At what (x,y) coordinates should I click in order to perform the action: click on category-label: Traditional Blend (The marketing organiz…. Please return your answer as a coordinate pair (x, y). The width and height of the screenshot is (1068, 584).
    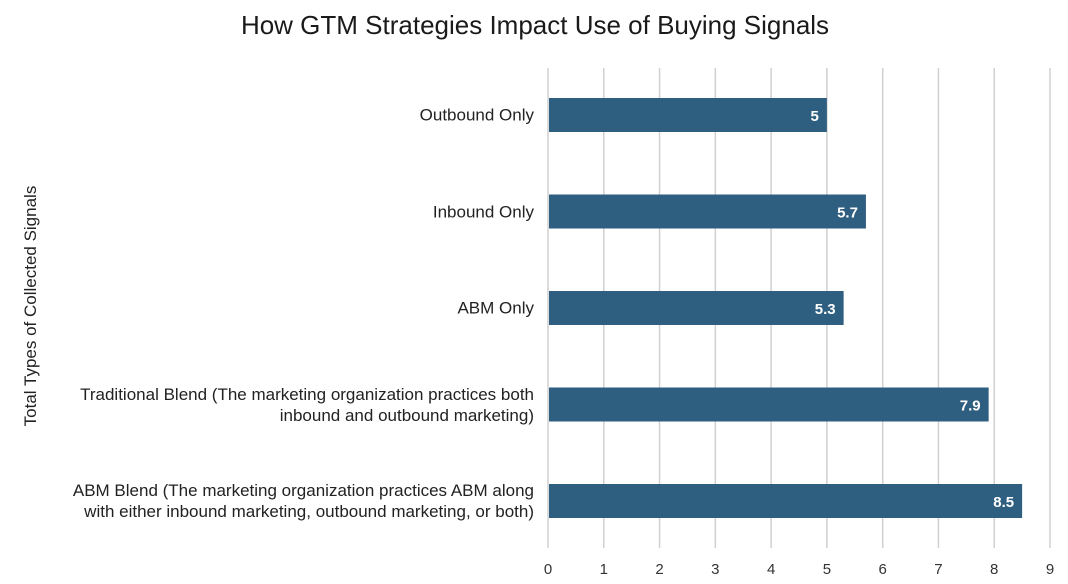
    Looking at the image, I should click on (307, 404).